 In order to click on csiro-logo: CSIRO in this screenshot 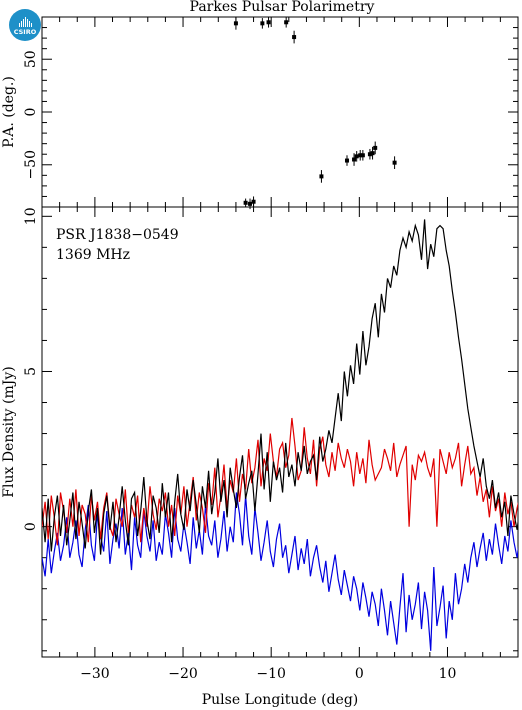, I will do `click(25, 25)`.